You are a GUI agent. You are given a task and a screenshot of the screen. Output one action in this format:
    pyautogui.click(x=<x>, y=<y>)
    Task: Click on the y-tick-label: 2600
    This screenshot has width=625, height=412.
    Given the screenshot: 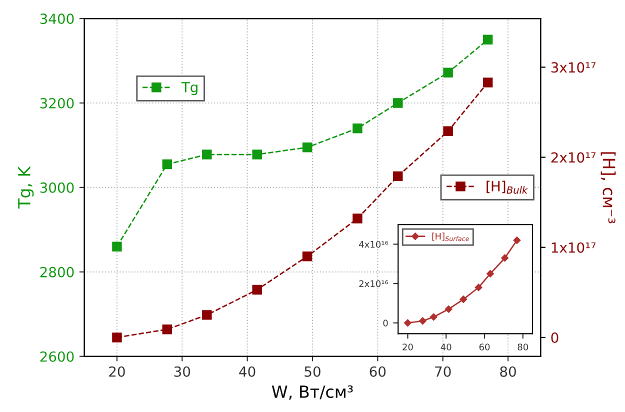 What is the action you would take?
    pyautogui.click(x=57, y=356)
    